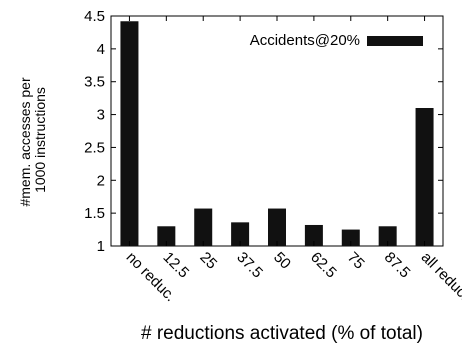  I want to click on y-axis-title-line2: 1000 instructions, so click(40, 140).